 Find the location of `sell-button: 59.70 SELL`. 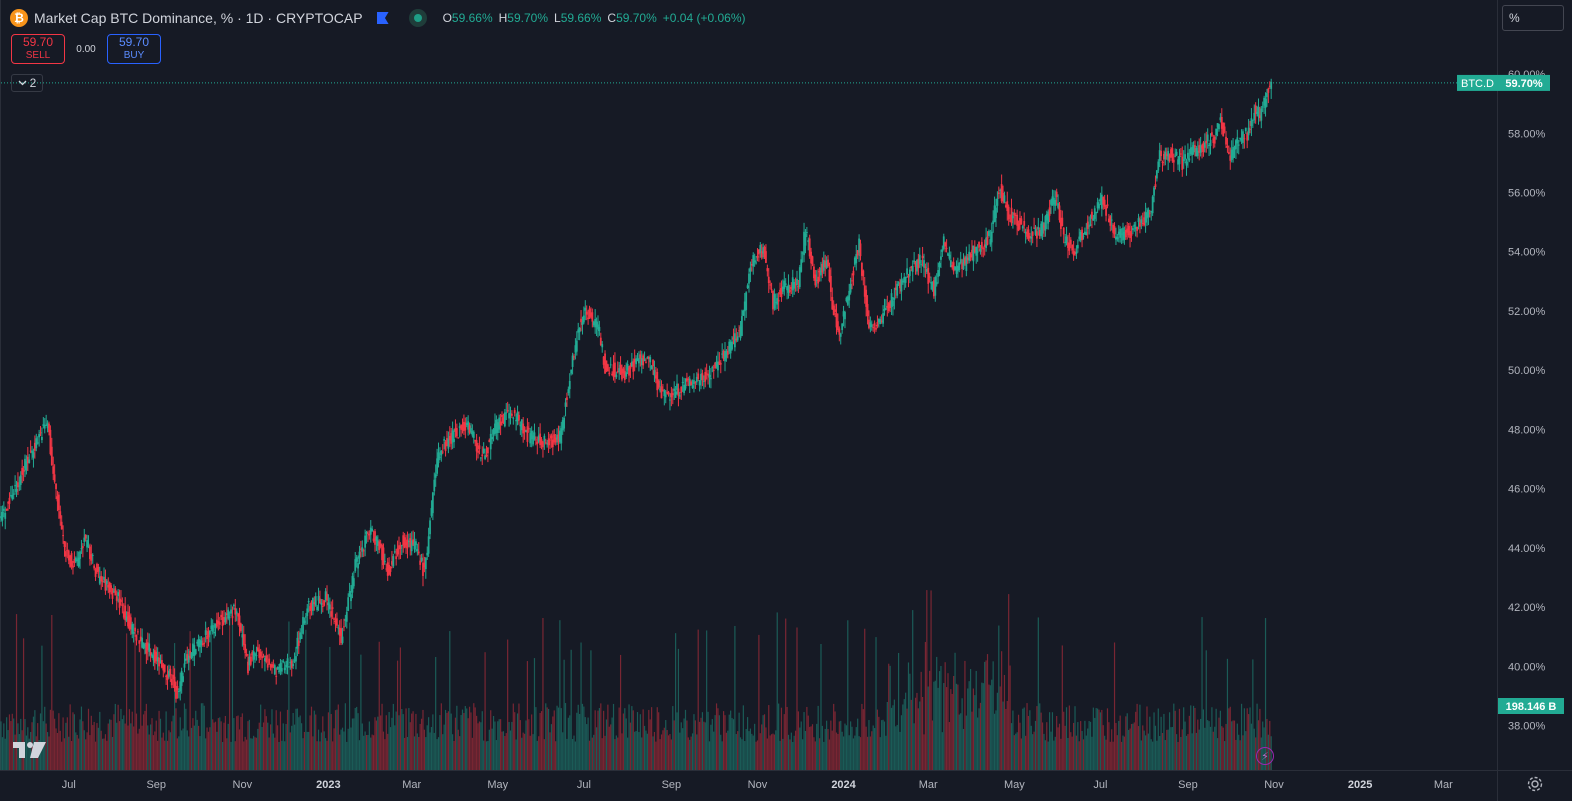

sell-button: 59.70 SELL is located at coordinates (38, 49).